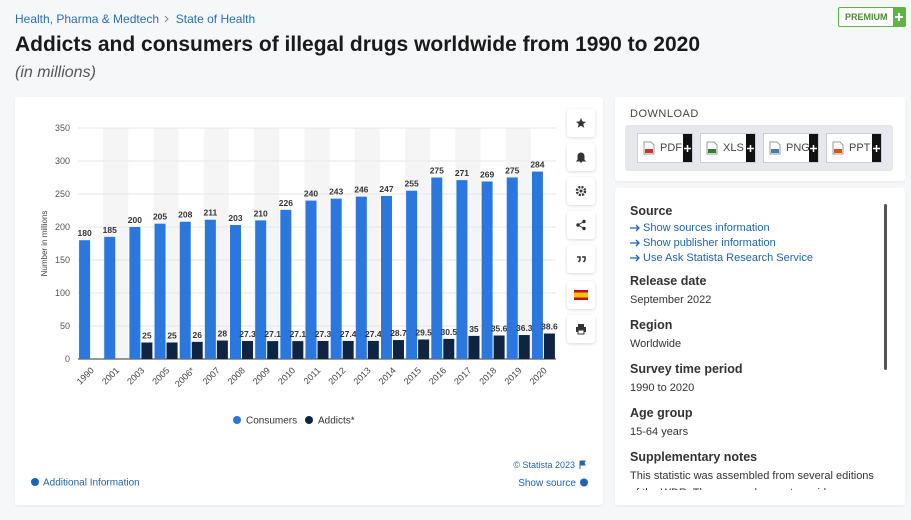 Image resolution: width=911 pixels, height=520 pixels. I want to click on x-tick-label: 2001, so click(110, 375).